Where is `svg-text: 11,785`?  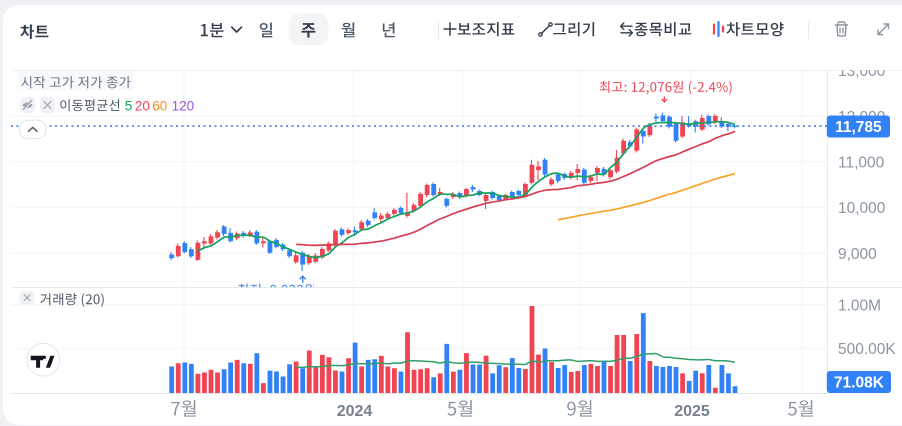
svg-text: 11,785 is located at coordinates (858, 127).